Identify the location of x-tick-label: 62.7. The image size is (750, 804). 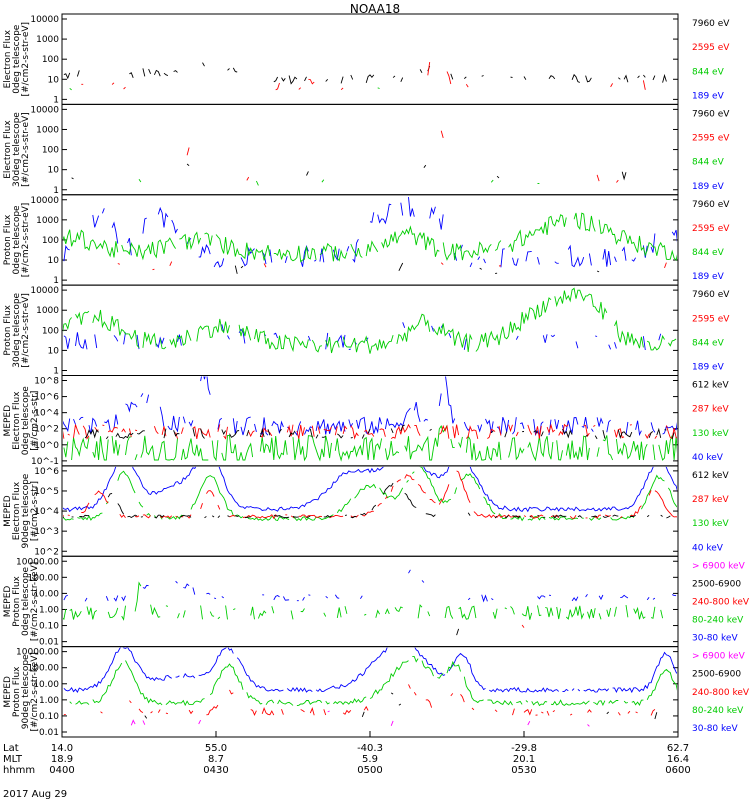
(678, 748).